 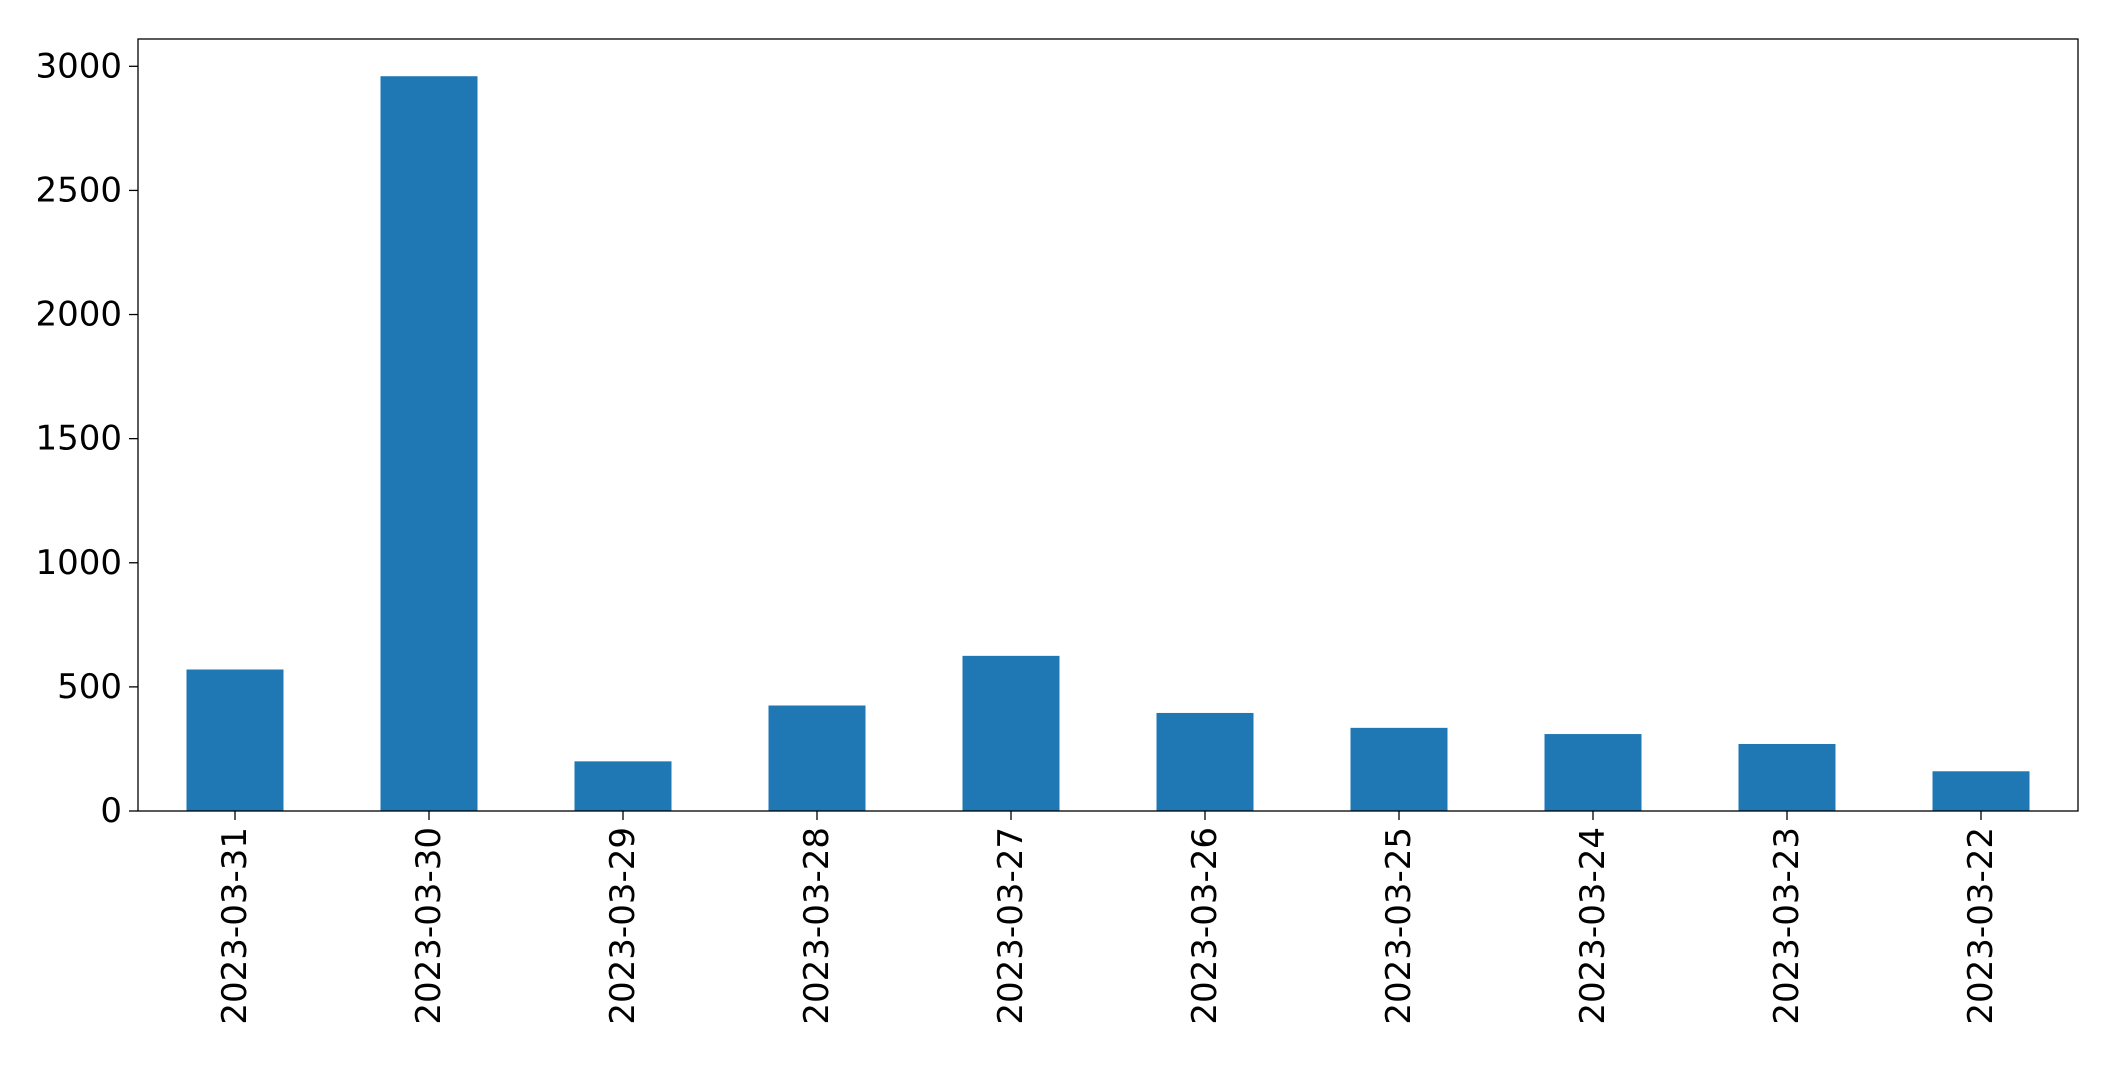 I want to click on y-tick-label: 1000, so click(x=78, y=563).